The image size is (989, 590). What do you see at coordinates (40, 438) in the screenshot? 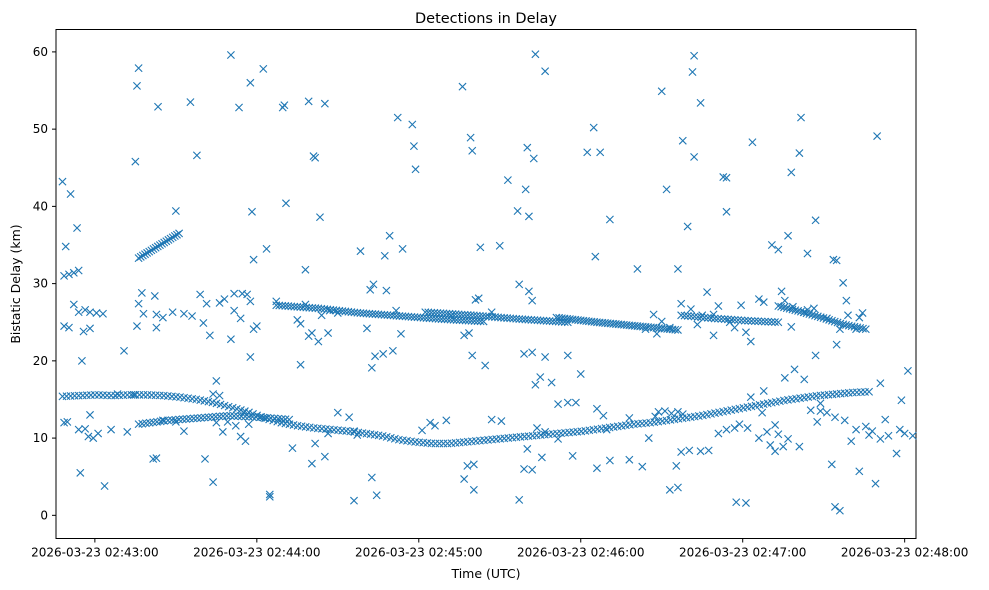
I see `y-tick-label: 10` at bounding box center [40, 438].